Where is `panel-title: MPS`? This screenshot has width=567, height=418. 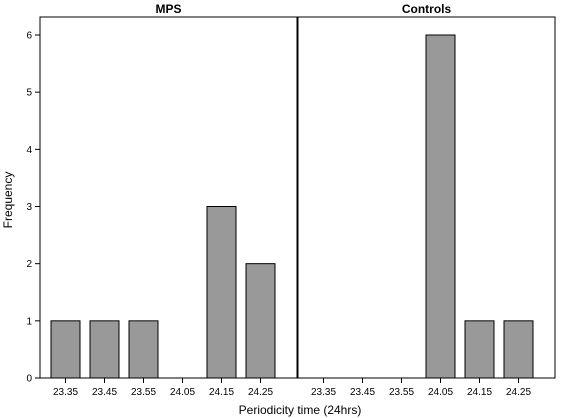 panel-title: MPS is located at coordinates (168, 9).